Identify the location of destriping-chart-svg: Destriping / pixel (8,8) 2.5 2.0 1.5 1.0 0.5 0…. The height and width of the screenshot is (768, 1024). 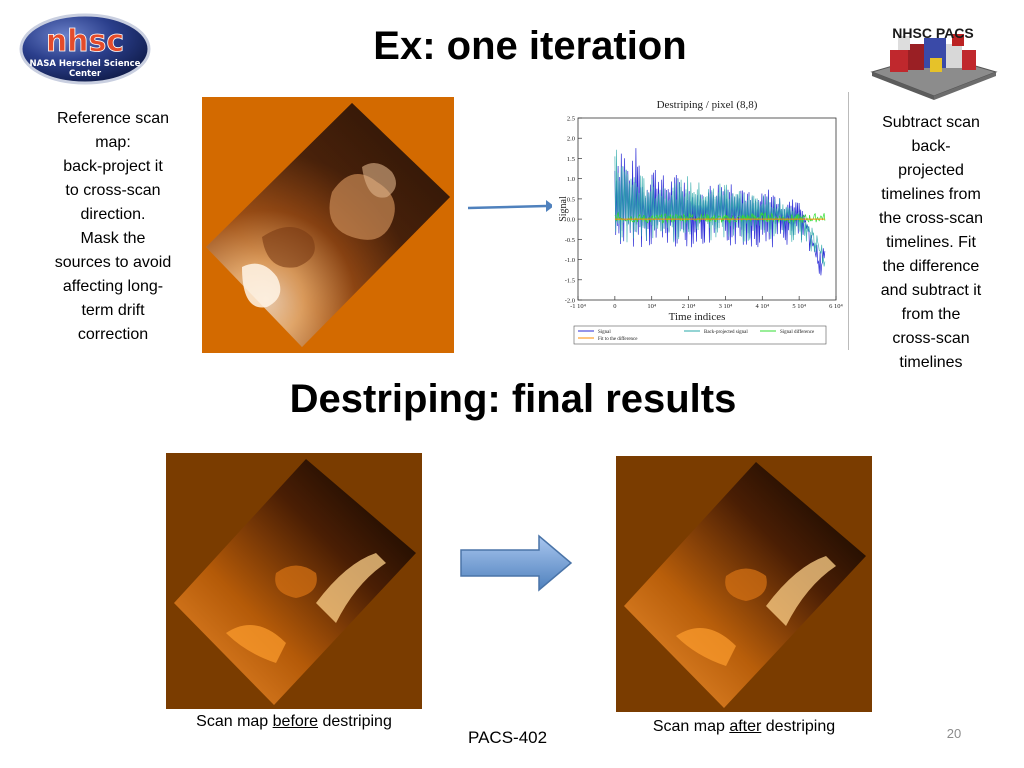
(701, 222).